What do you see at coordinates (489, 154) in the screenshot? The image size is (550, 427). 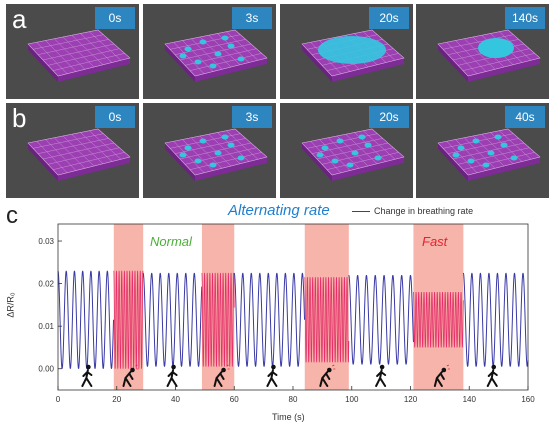 I see `panel-b-tile-4-graphic` at bounding box center [489, 154].